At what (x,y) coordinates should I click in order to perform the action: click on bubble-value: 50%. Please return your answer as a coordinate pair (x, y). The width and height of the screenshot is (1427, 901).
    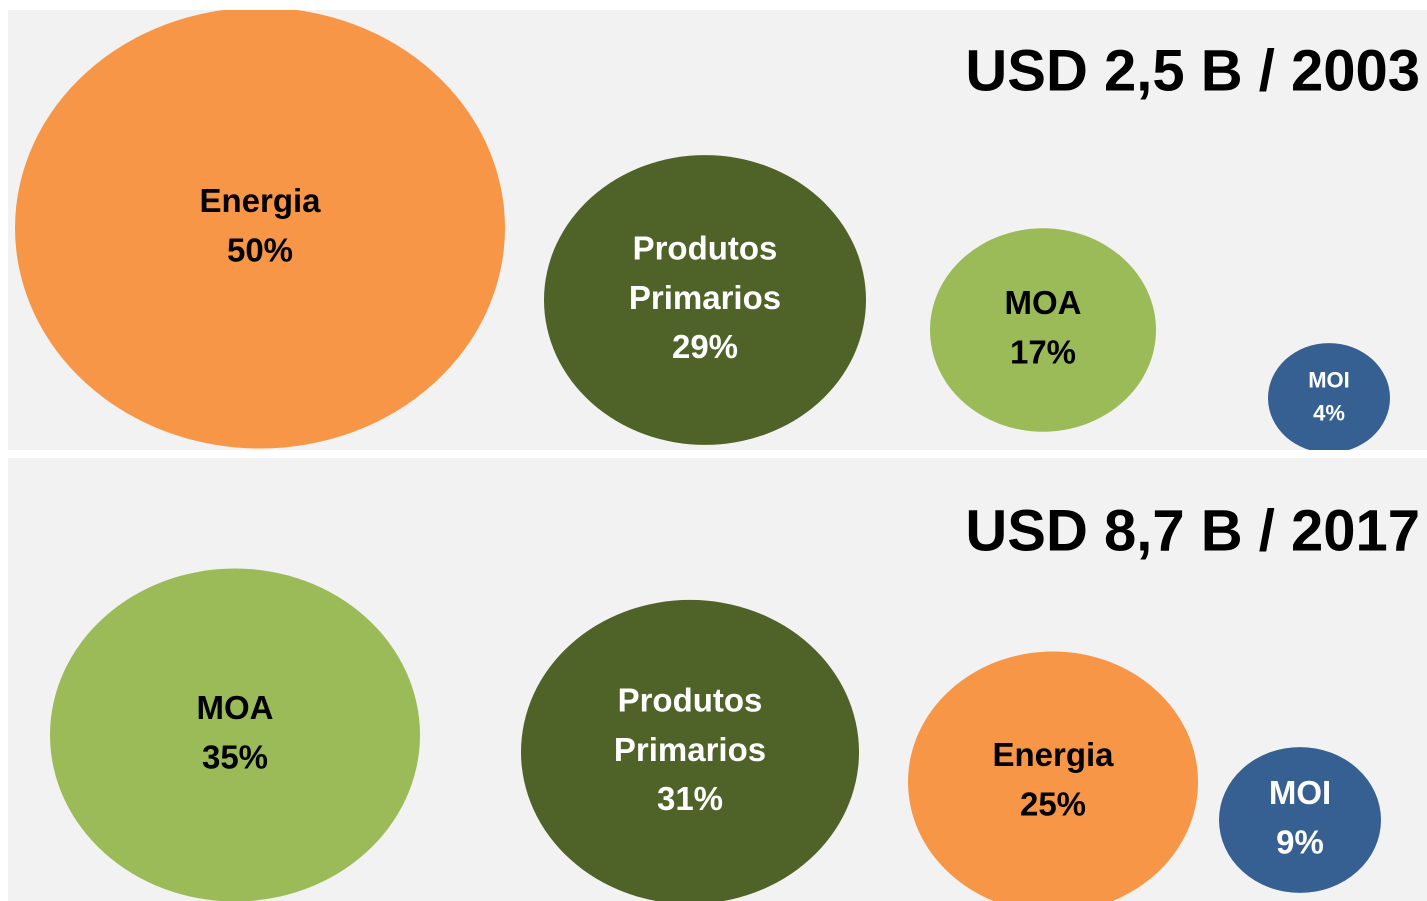
    Looking at the image, I should click on (260, 249).